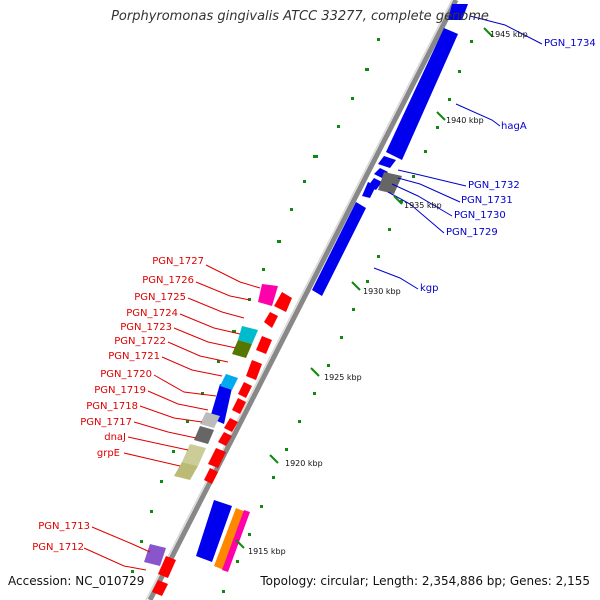 The height and width of the screenshot is (600, 600). What do you see at coordinates (304, 463) in the screenshot?
I see `tick-label: 1920 kbp` at bounding box center [304, 463].